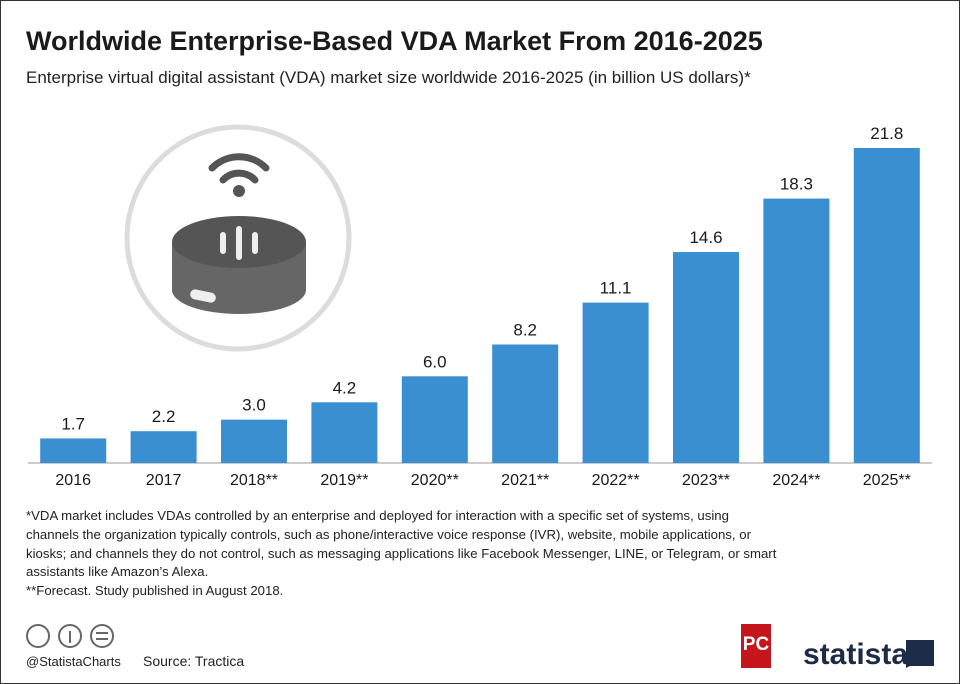 The image size is (960, 684). I want to click on speaker-icon, so click(238, 238).